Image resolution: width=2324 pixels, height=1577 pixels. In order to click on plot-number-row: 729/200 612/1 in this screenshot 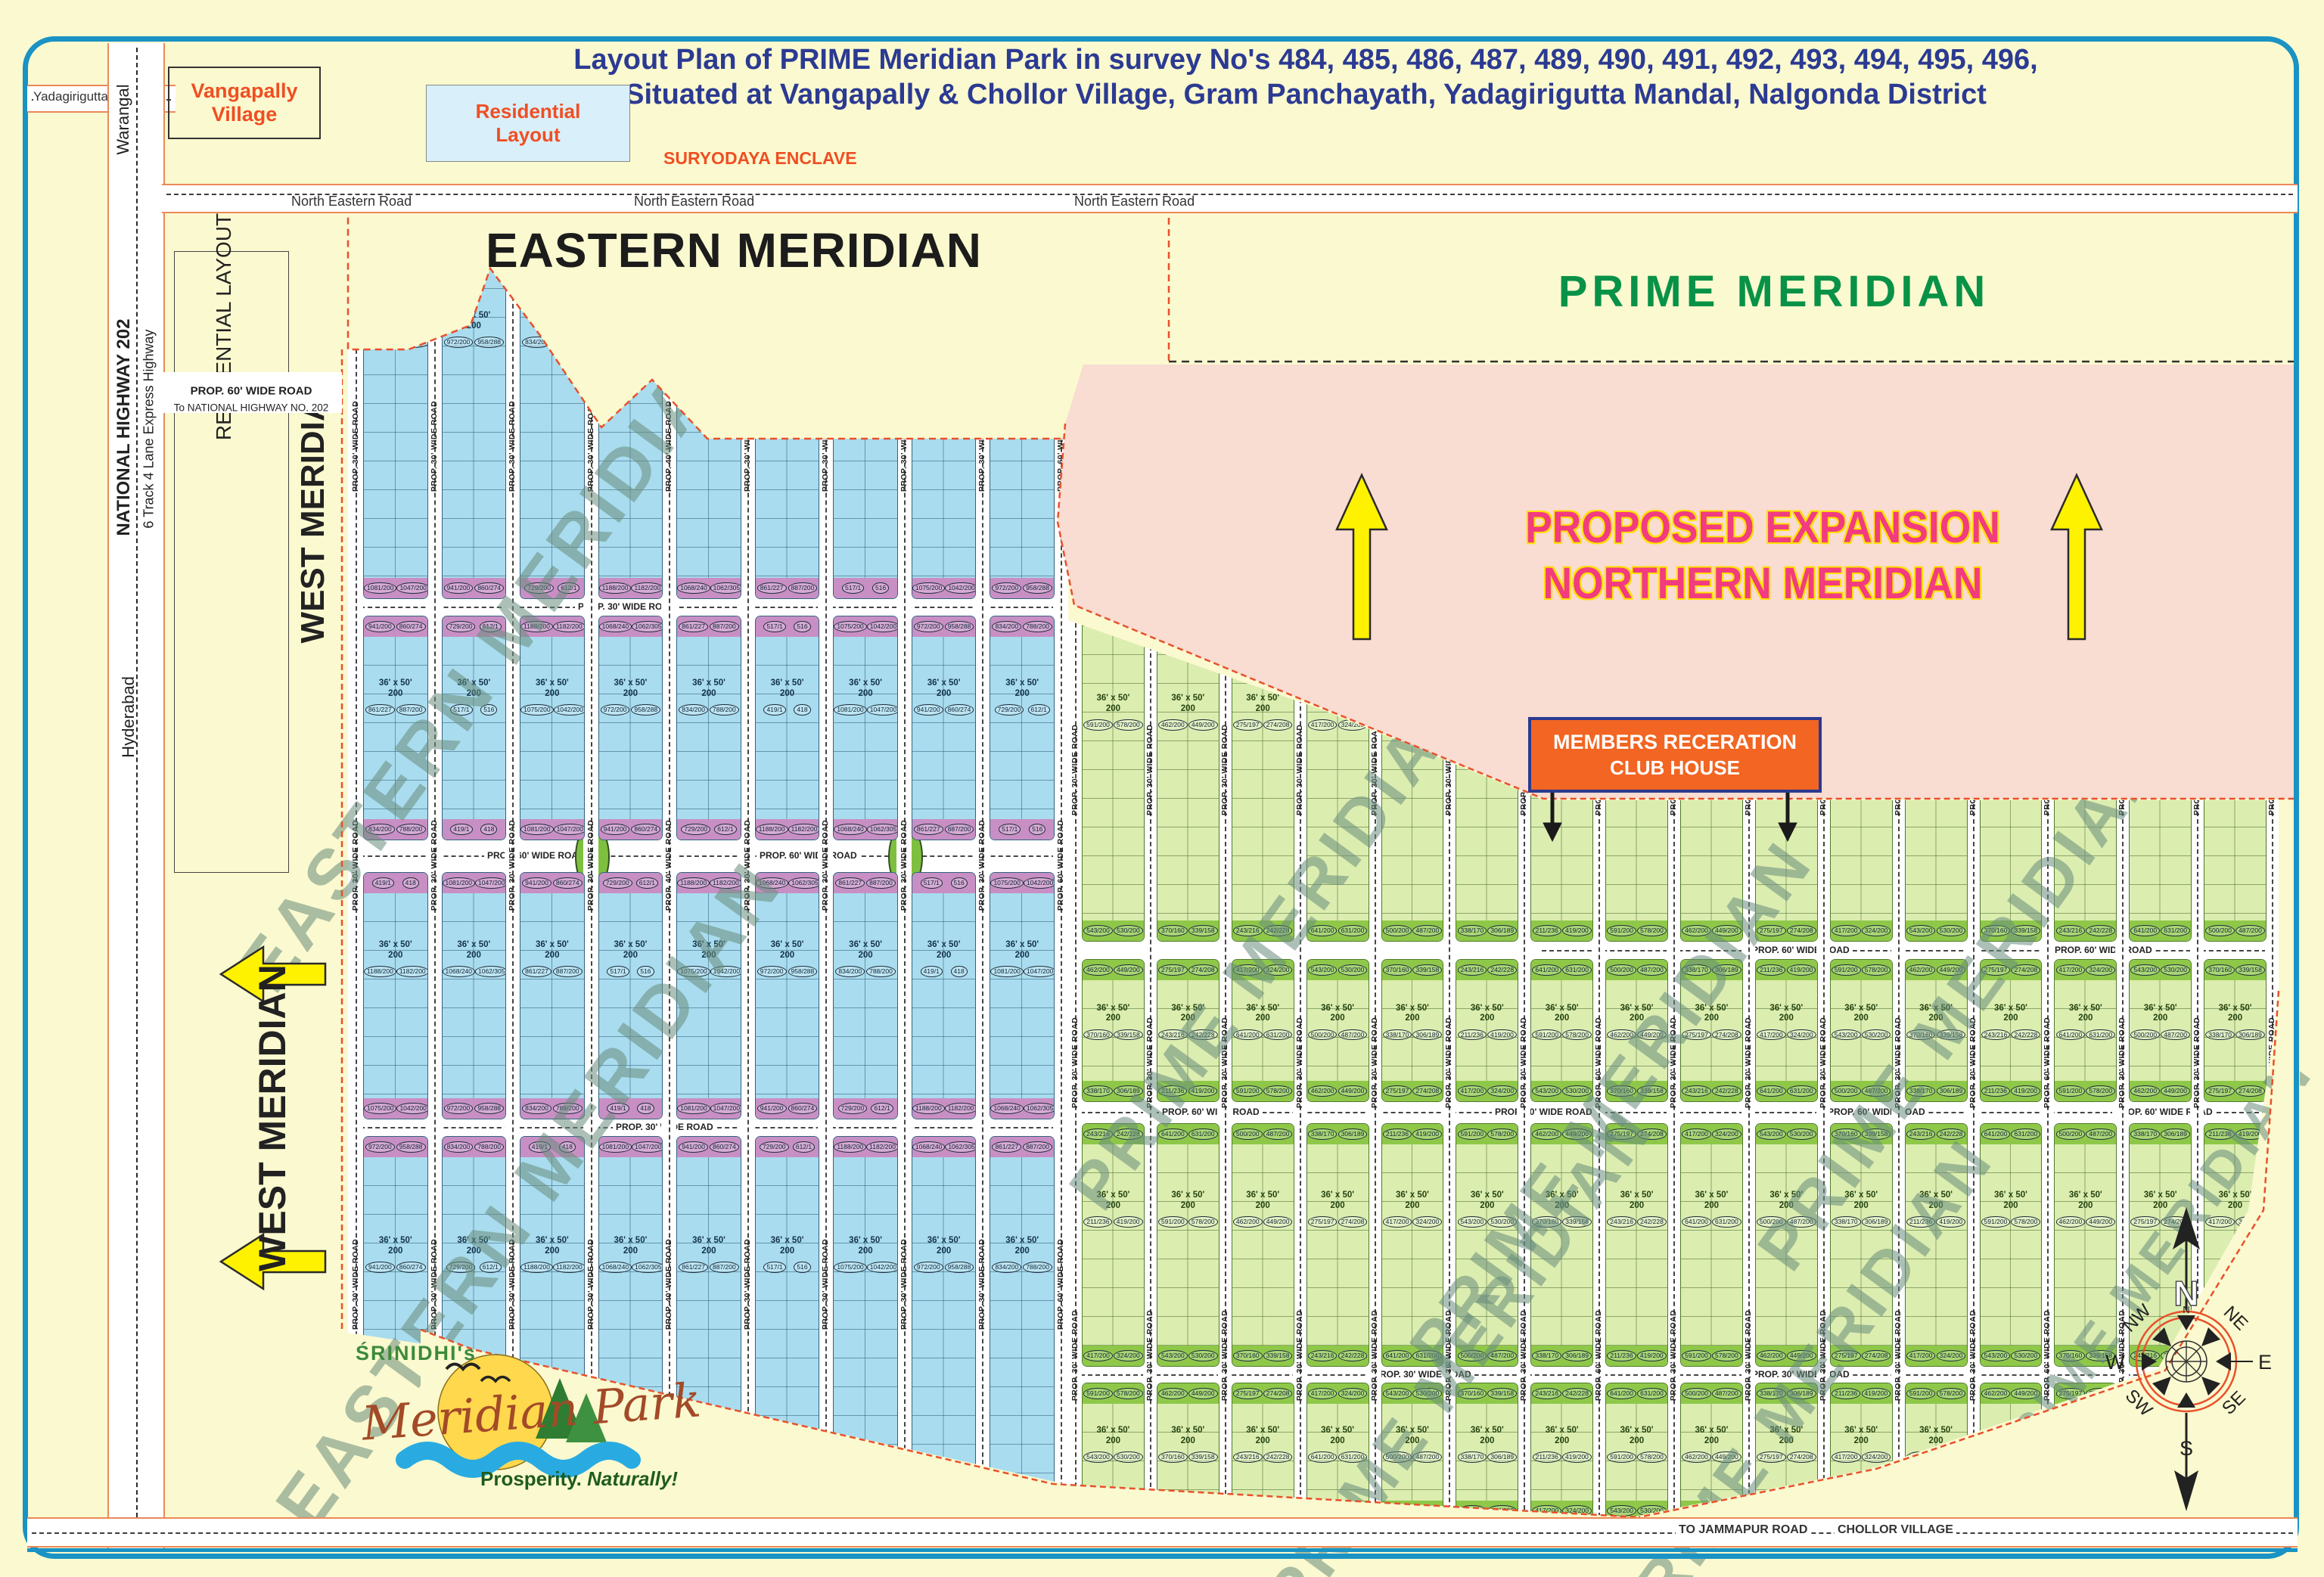, I will do `click(865, 342)`.